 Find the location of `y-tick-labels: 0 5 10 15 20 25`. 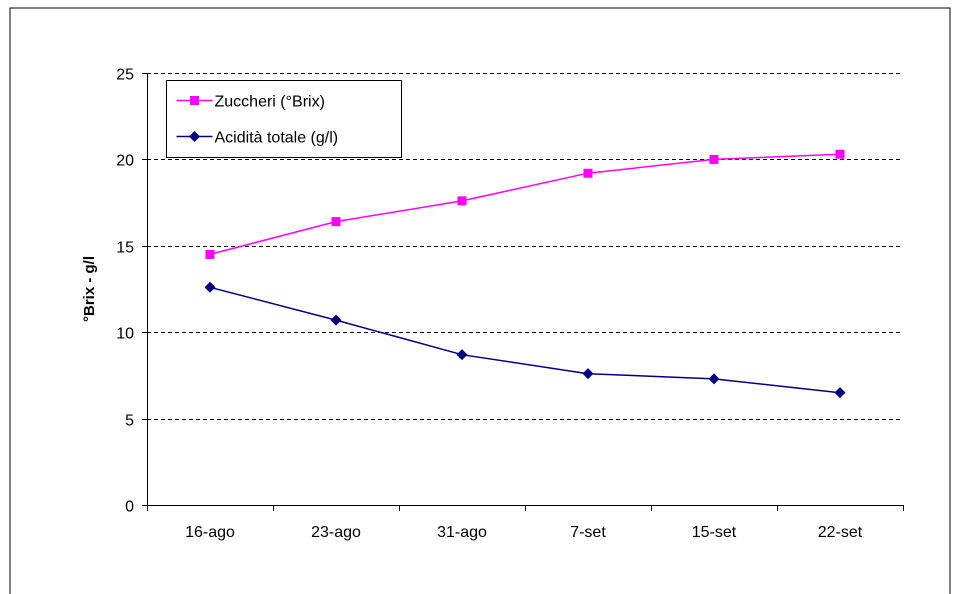

y-tick-labels: 0 5 10 15 20 25 is located at coordinates (125, 291).